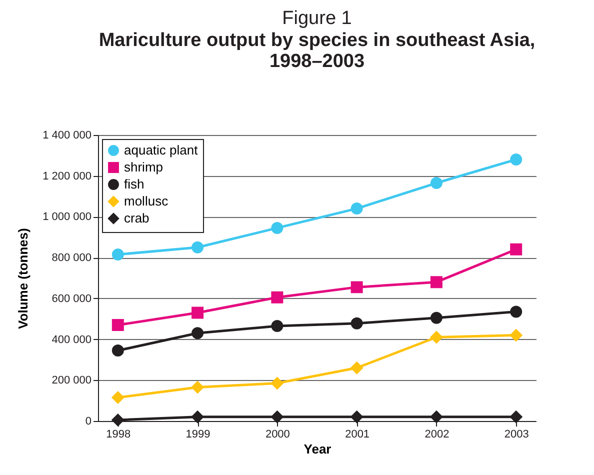 The height and width of the screenshot is (475, 594). What do you see at coordinates (357, 434) in the screenshot?
I see `x-tick-label: 2001` at bounding box center [357, 434].